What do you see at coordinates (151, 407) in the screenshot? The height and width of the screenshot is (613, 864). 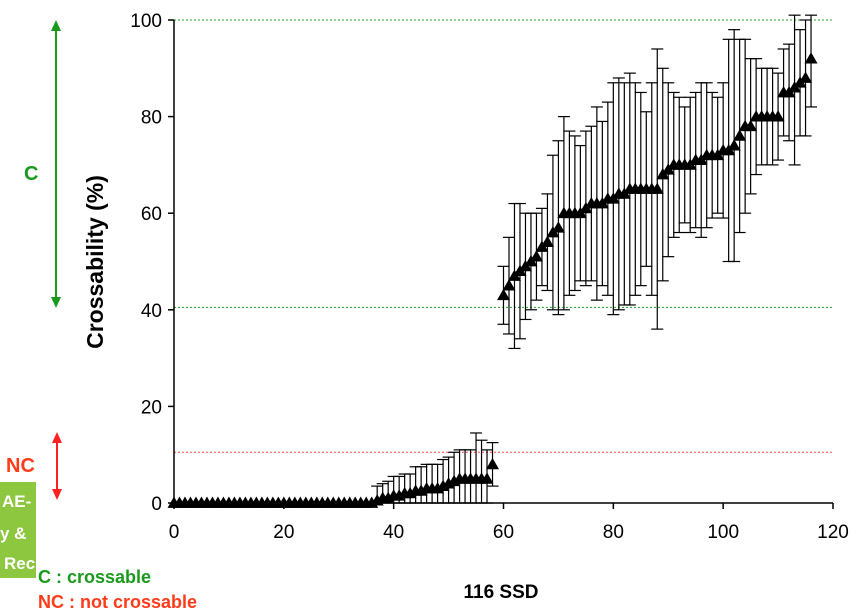 I see `y-tick-label: 20` at bounding box center [151, 407].